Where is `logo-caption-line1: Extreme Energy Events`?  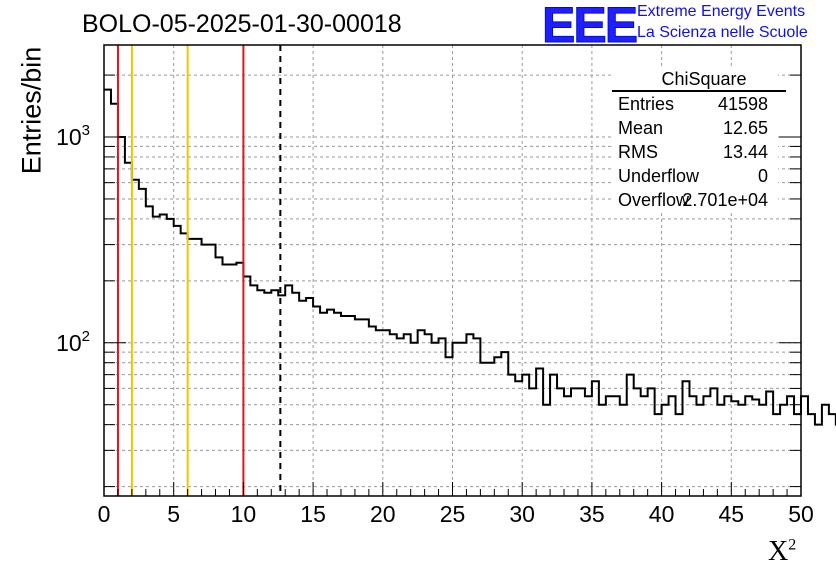 logo-caption-line1: Extreme Energy Events is located at coordinates (721, 11).